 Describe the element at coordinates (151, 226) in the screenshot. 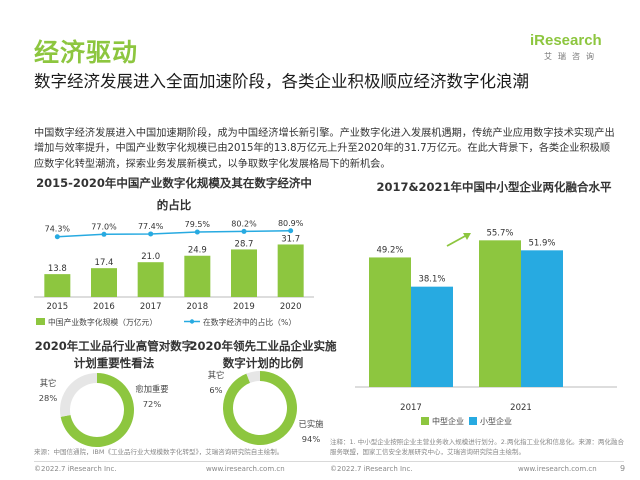

I see `chart1-share-label-2017: 77.4%` at that location.